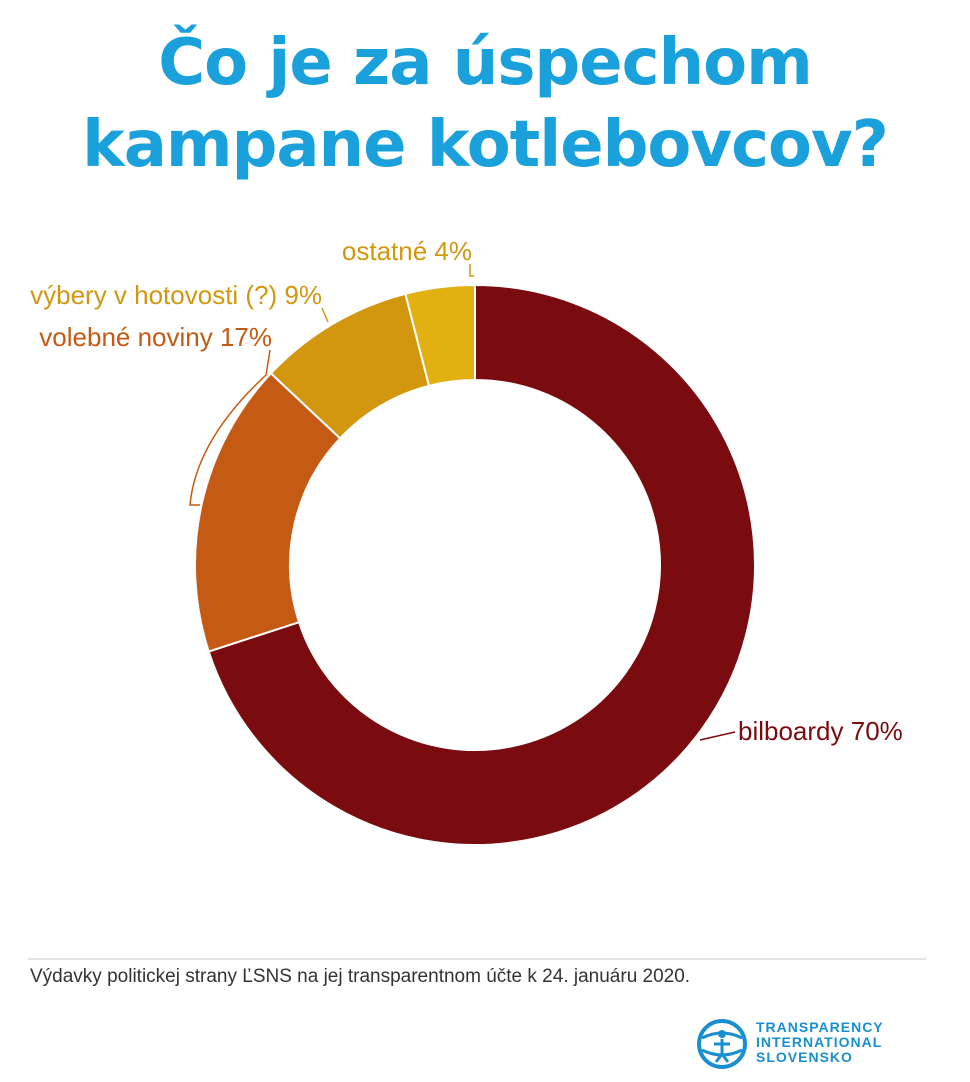  I want to click on slice-label-0: bilboardy 70%, so click(820, 731).